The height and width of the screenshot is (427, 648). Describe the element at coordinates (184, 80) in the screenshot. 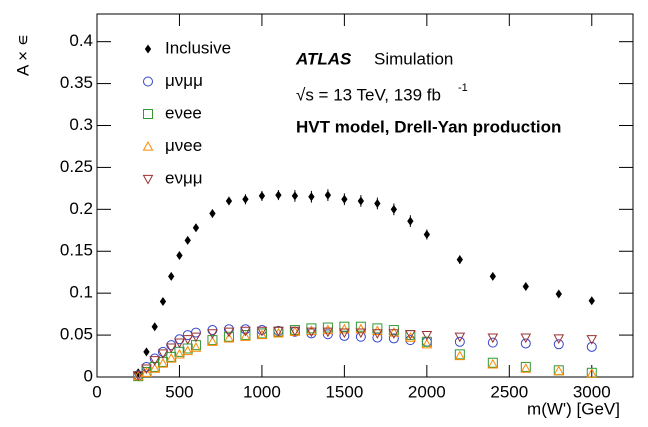

I see `legend-label: μνμμ` at that location.